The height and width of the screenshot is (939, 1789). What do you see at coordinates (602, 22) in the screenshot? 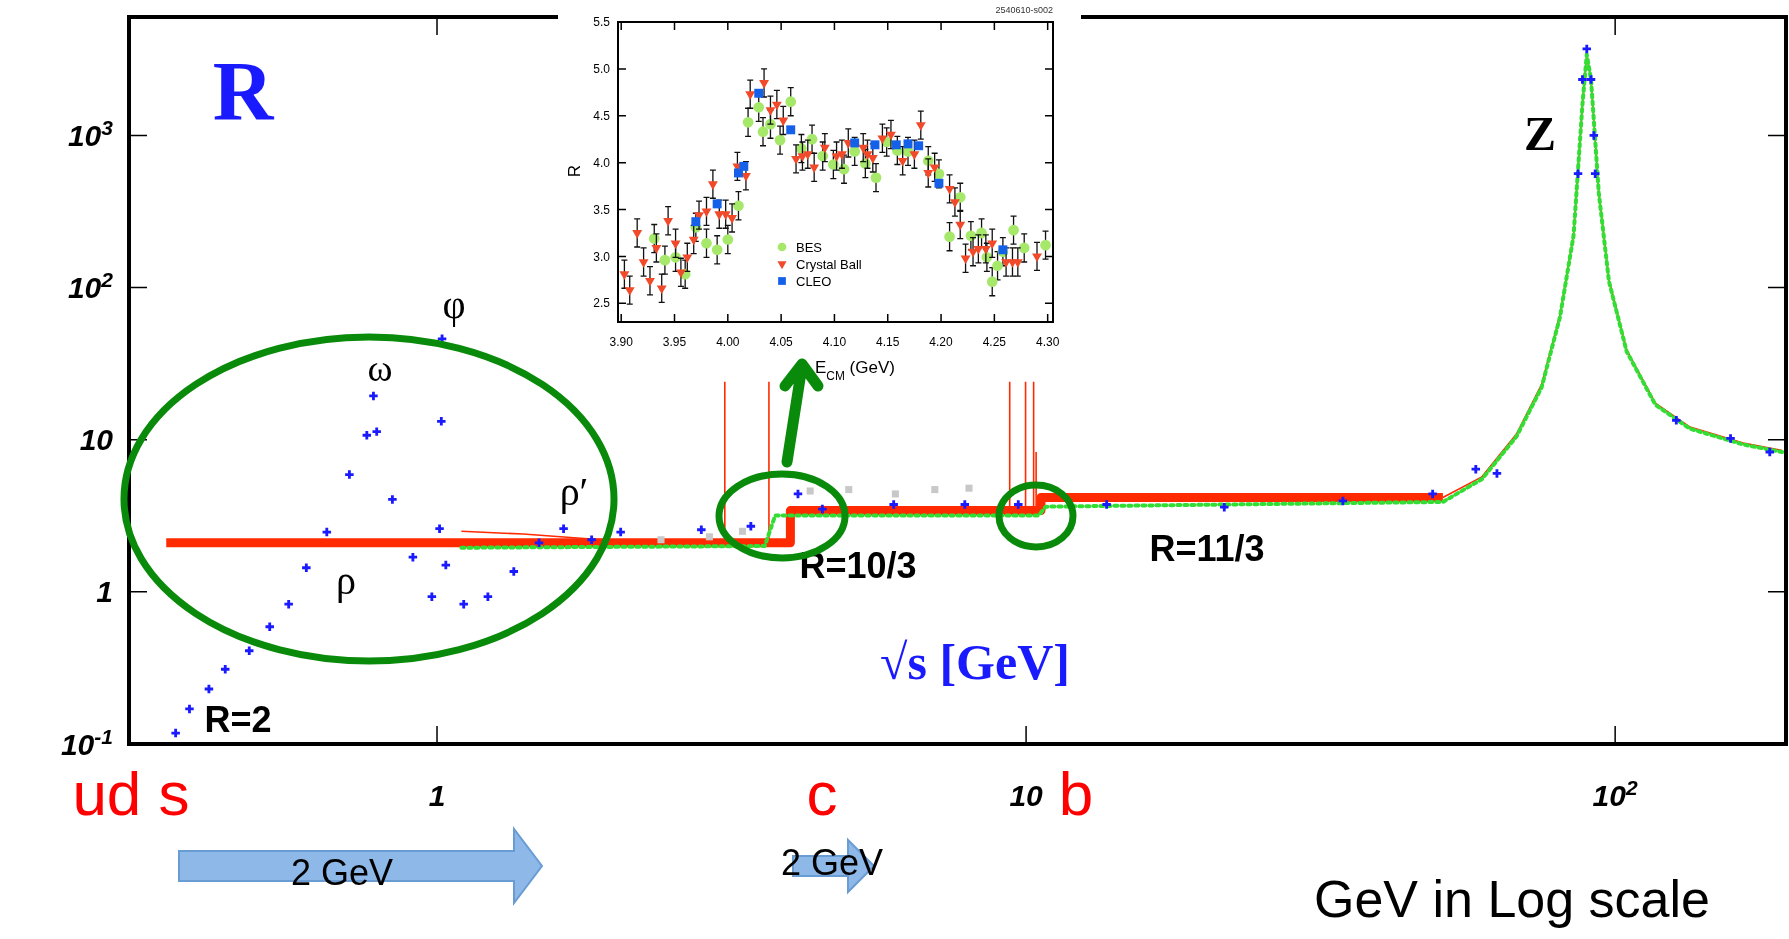
I see `y-tick-label: 5.5` at bounding box center [602, 22].